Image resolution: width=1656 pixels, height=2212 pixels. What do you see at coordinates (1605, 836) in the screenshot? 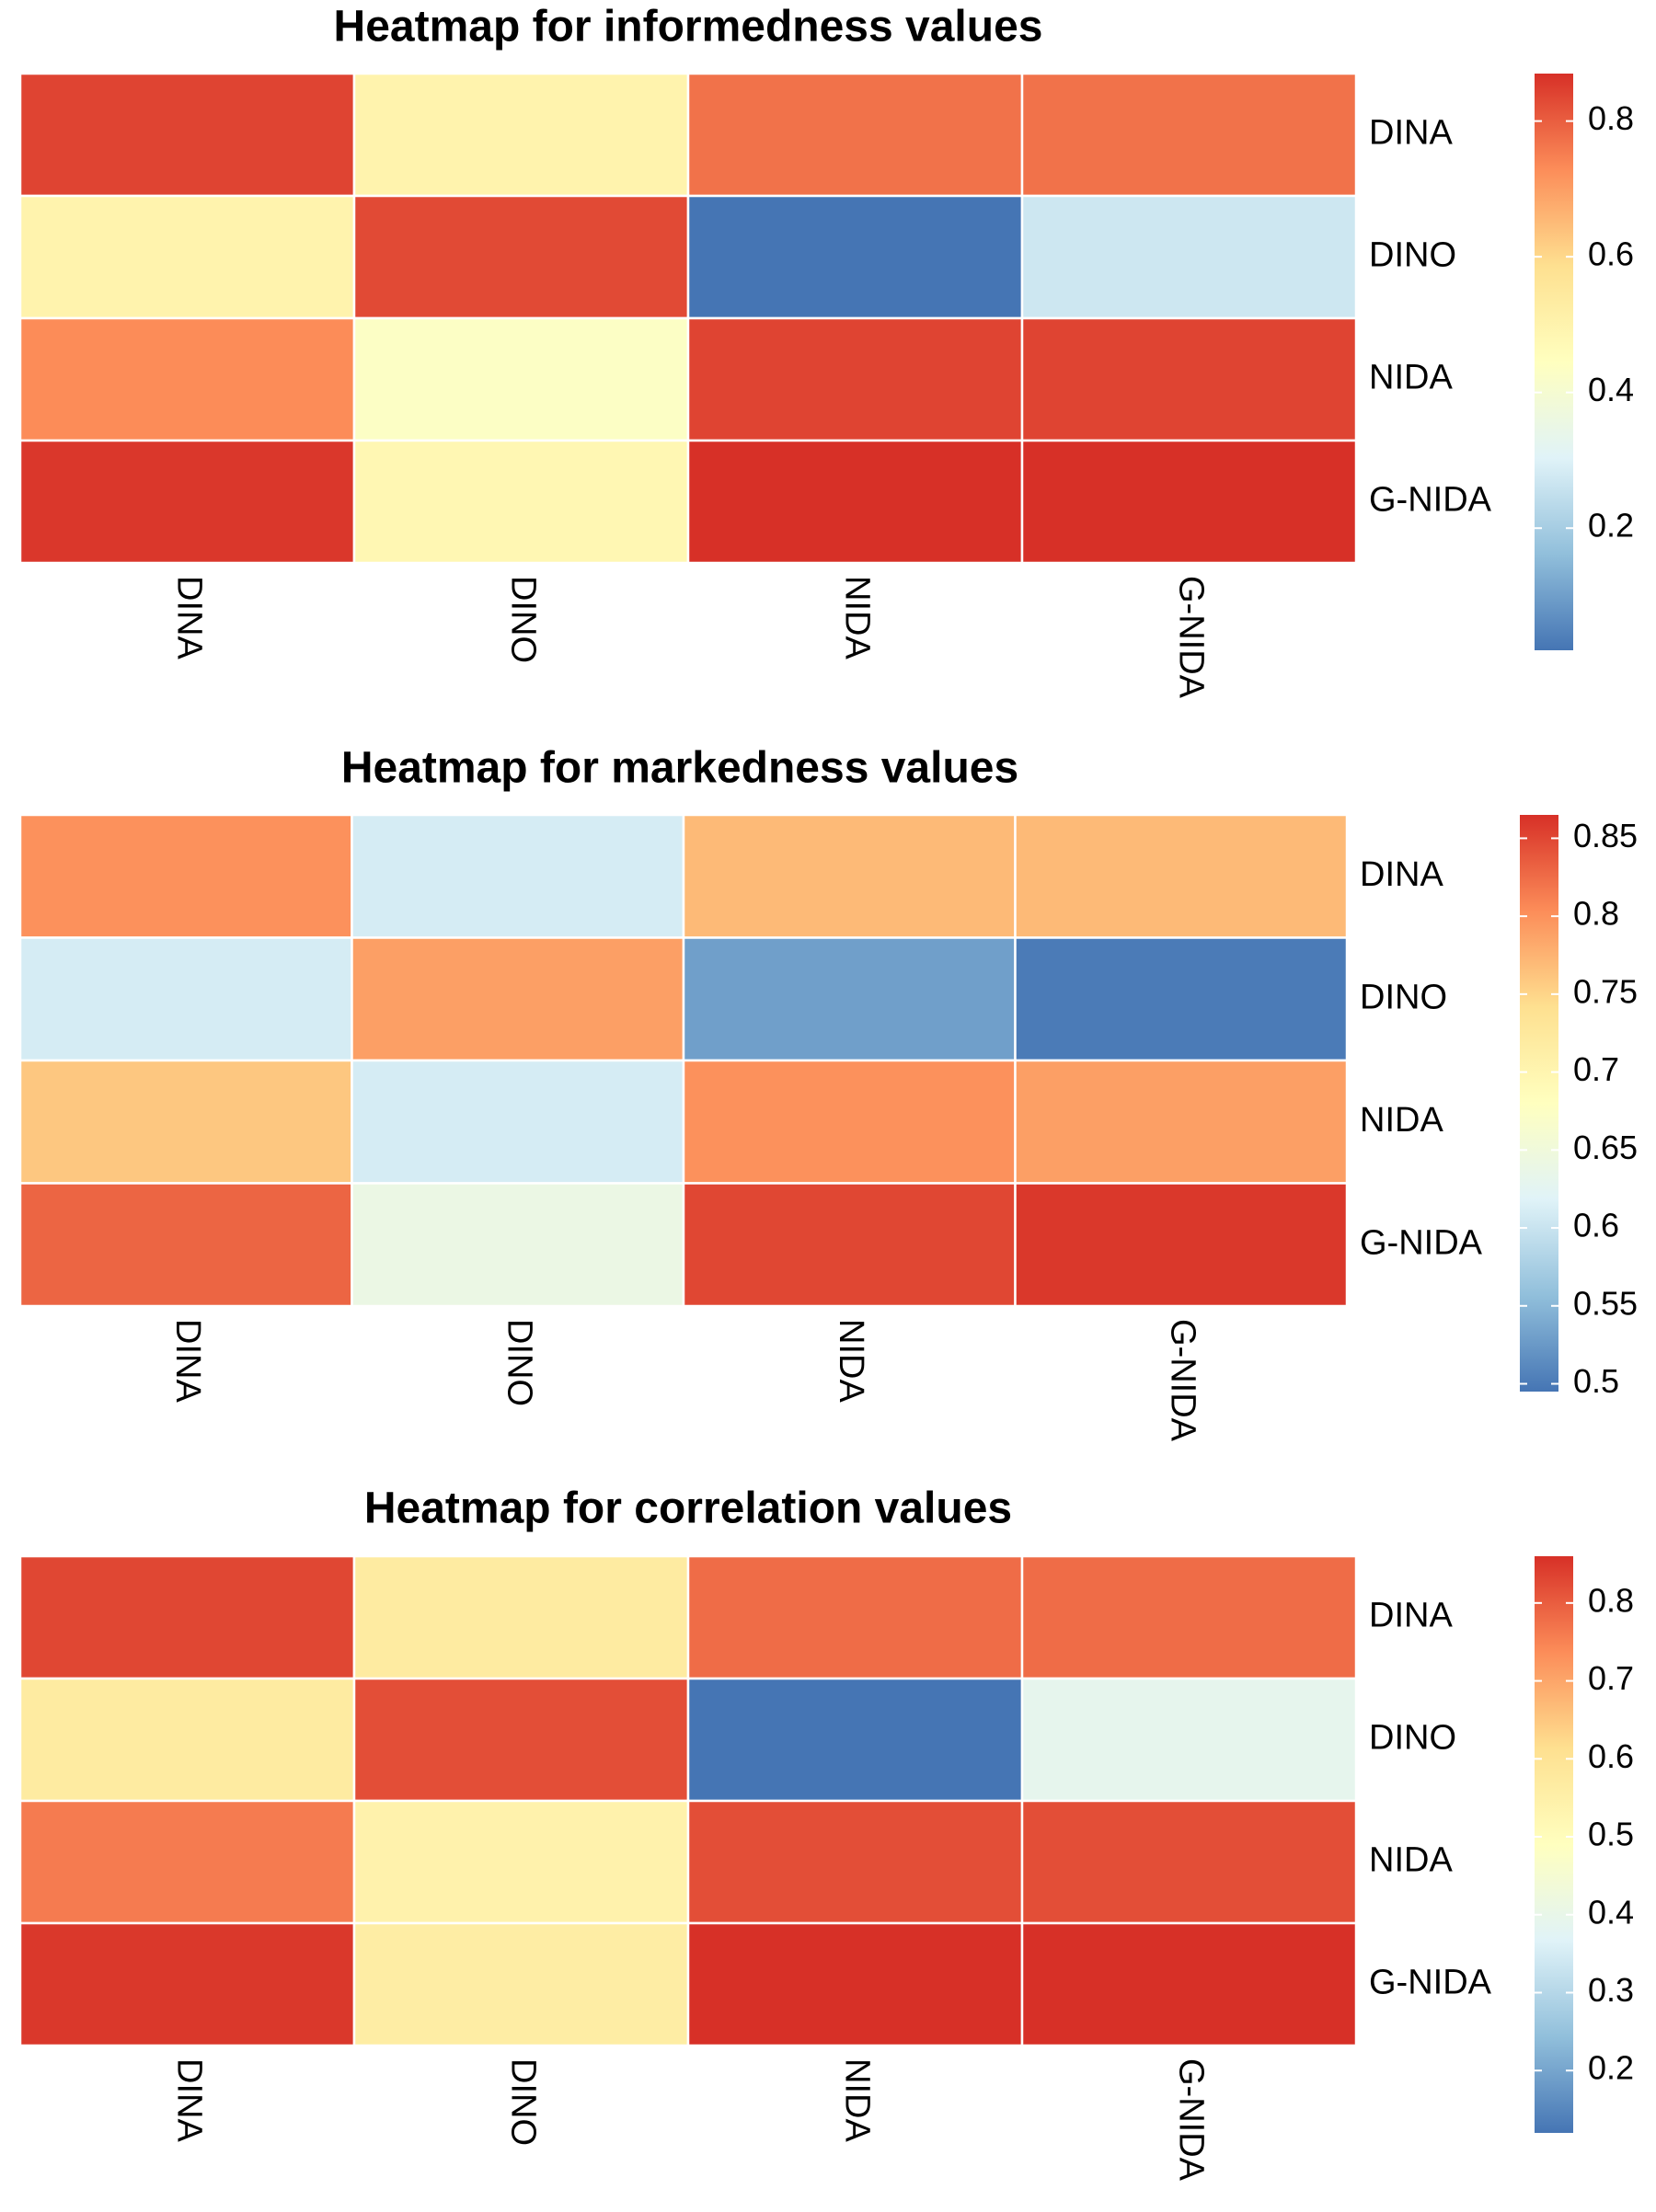
I see `colorbar-tick-label: 0.85` at bounding box center [1605, 836].